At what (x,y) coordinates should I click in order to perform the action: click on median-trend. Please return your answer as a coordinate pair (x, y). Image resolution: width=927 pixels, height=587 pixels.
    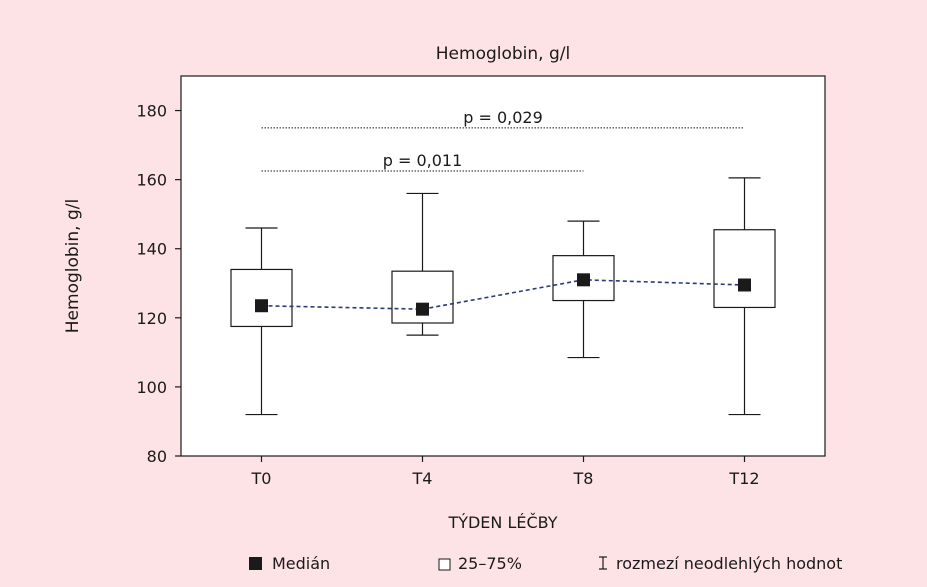
    Looking at the image, I should click on (503, 294).